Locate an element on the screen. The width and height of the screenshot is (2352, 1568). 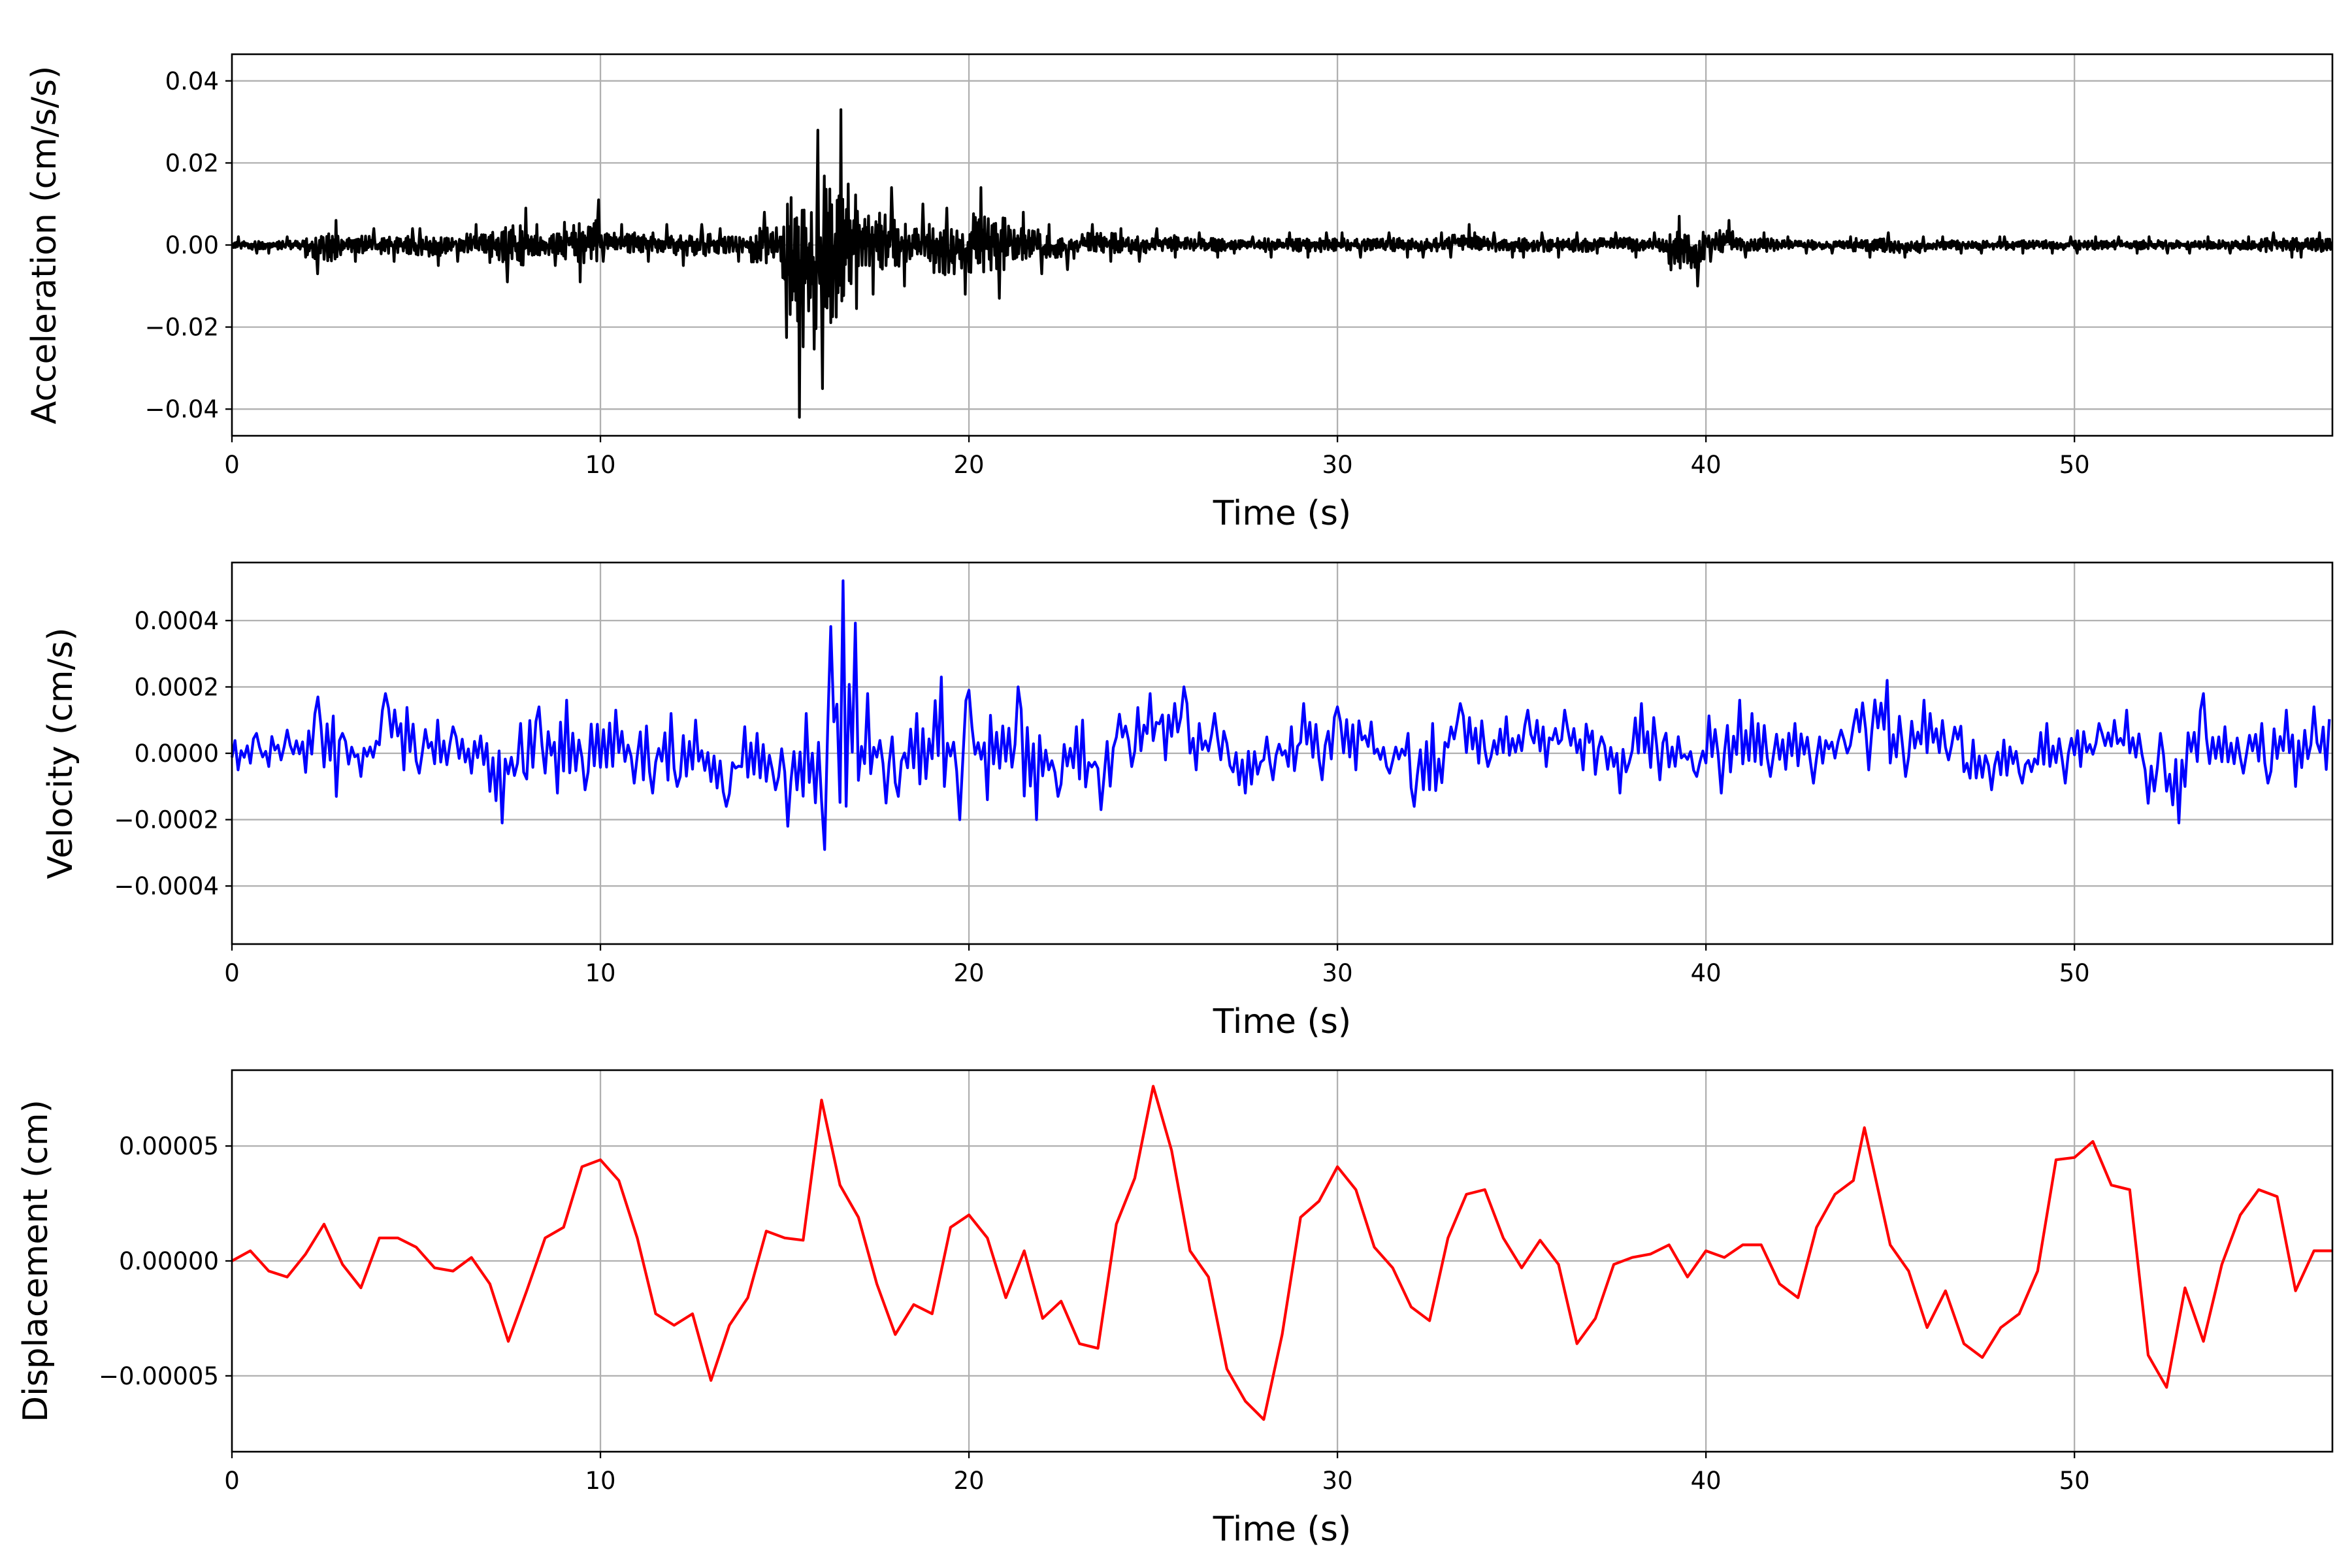
y-tick-label: 0.02 is located at coordinates (192, 163).